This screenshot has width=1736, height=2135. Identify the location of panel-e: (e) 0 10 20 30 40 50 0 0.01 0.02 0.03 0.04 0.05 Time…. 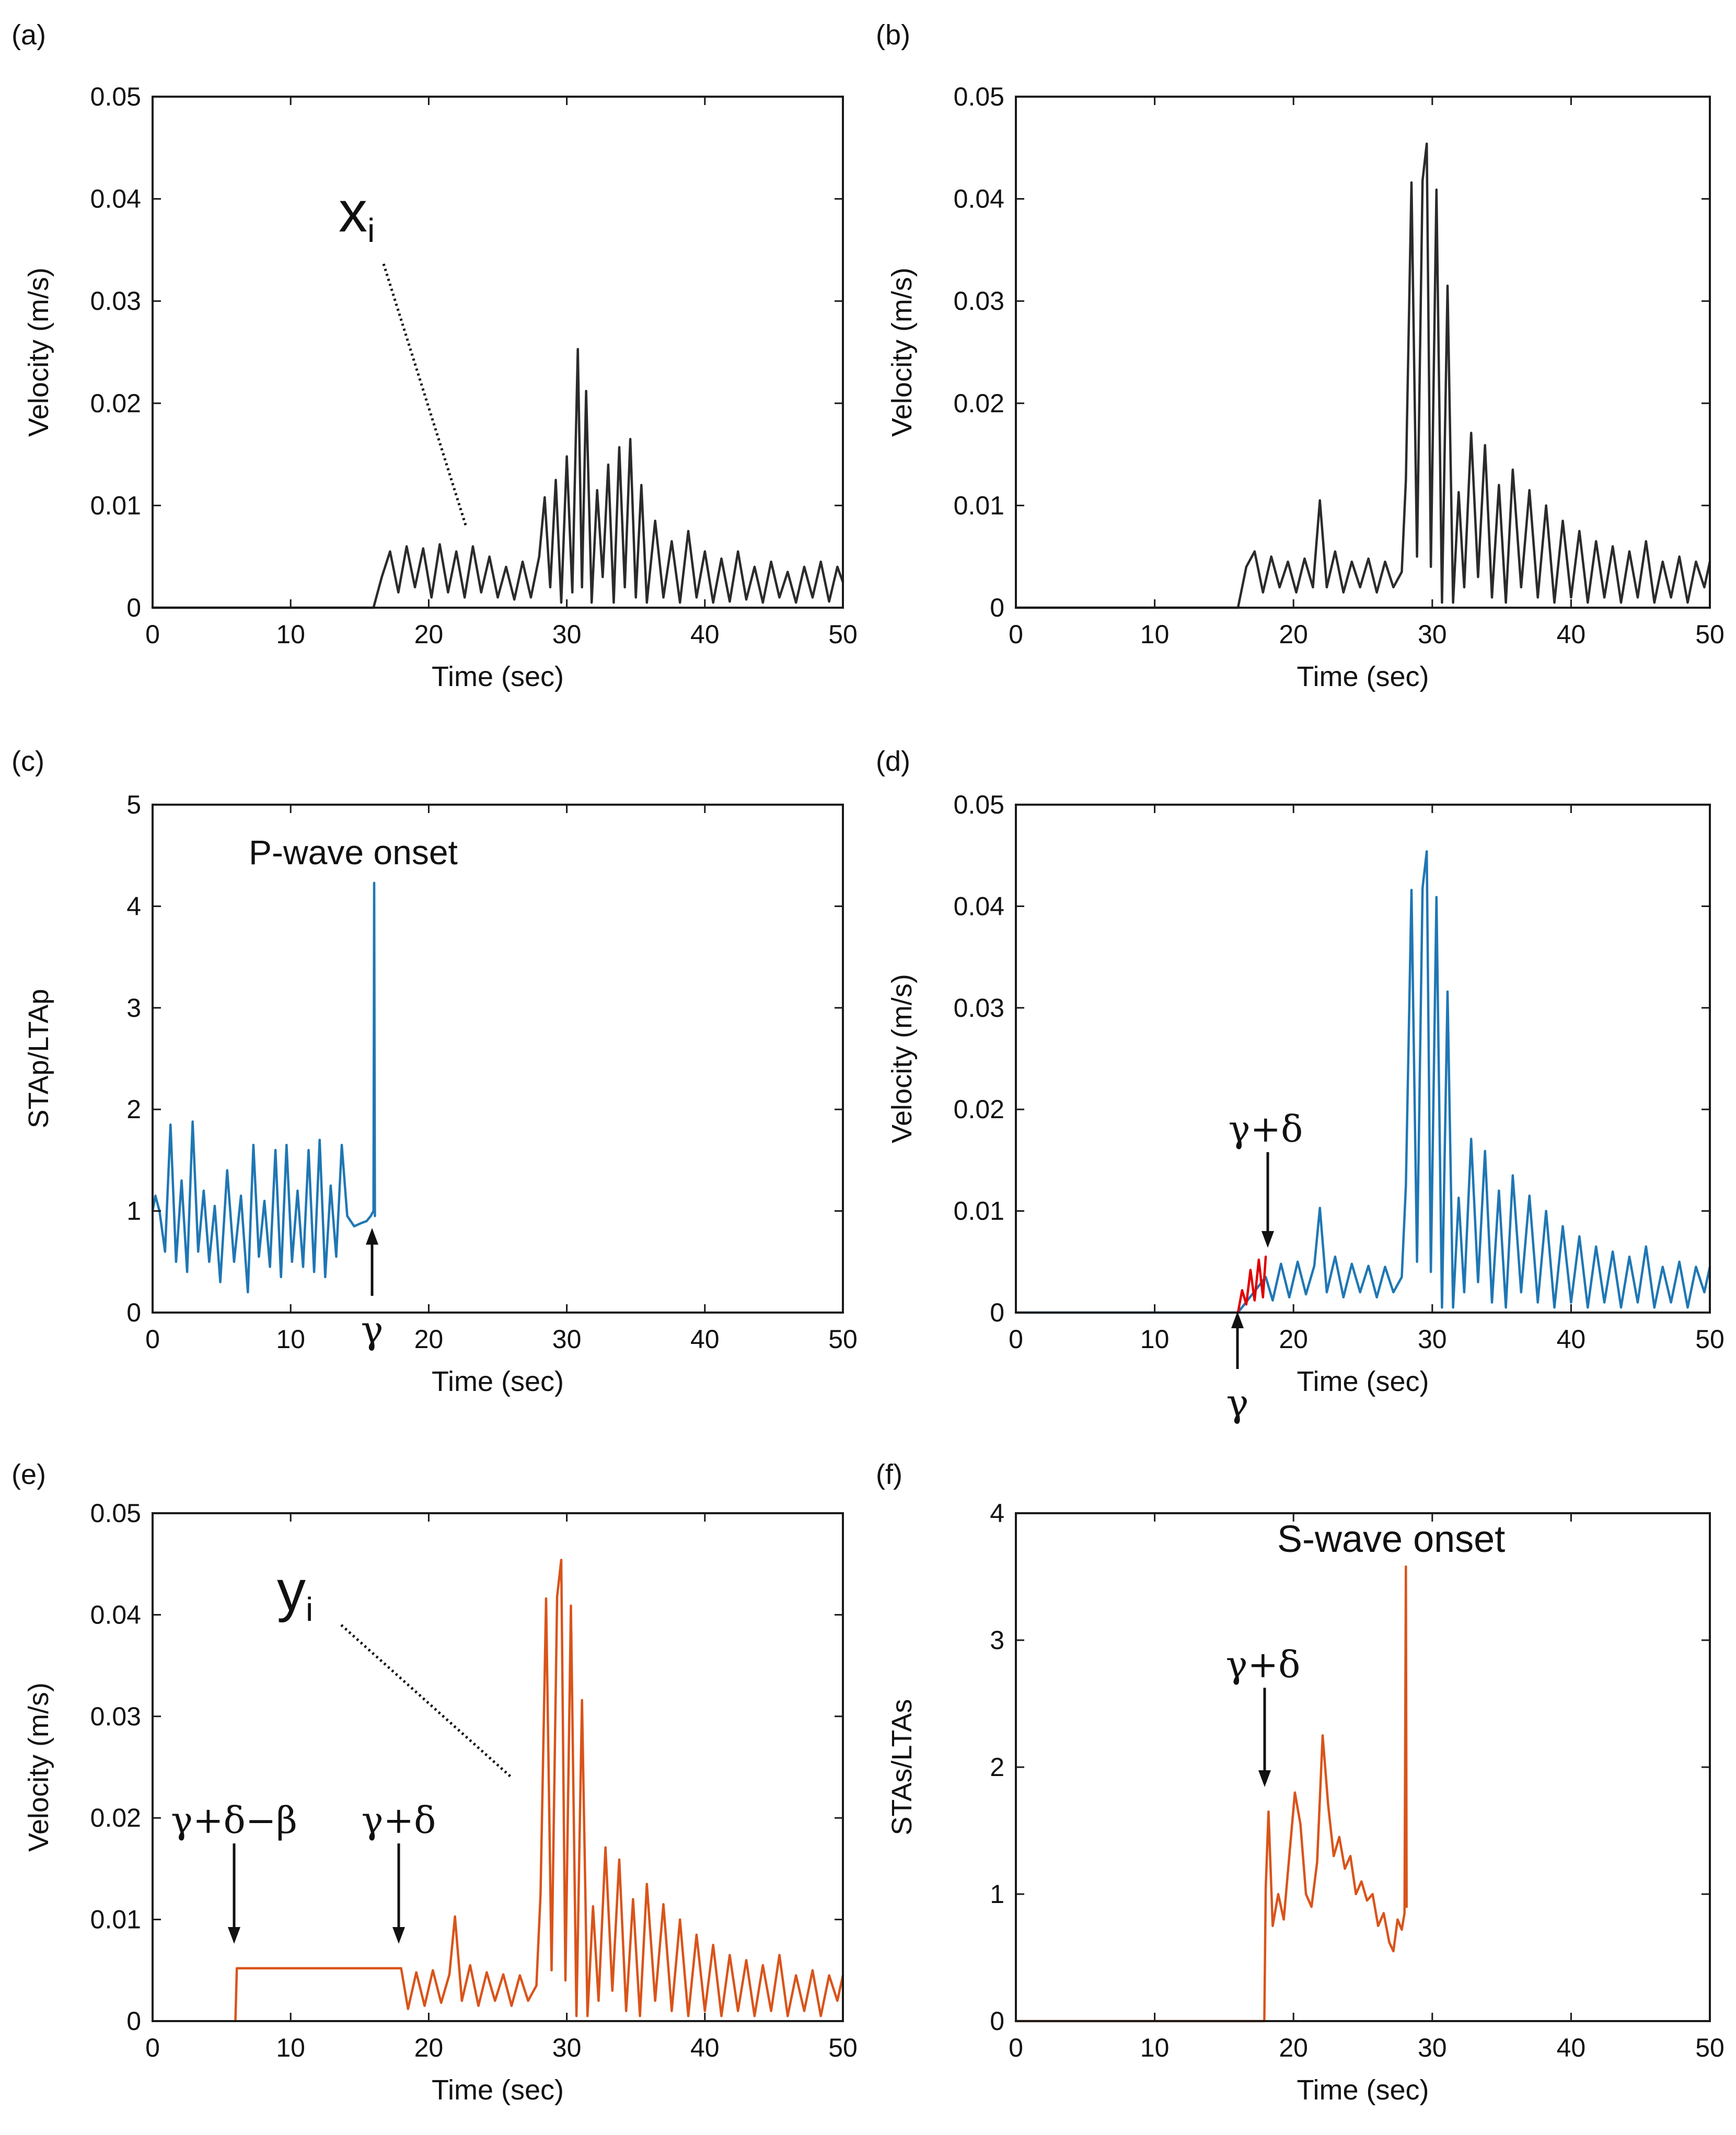
(435, 1782).